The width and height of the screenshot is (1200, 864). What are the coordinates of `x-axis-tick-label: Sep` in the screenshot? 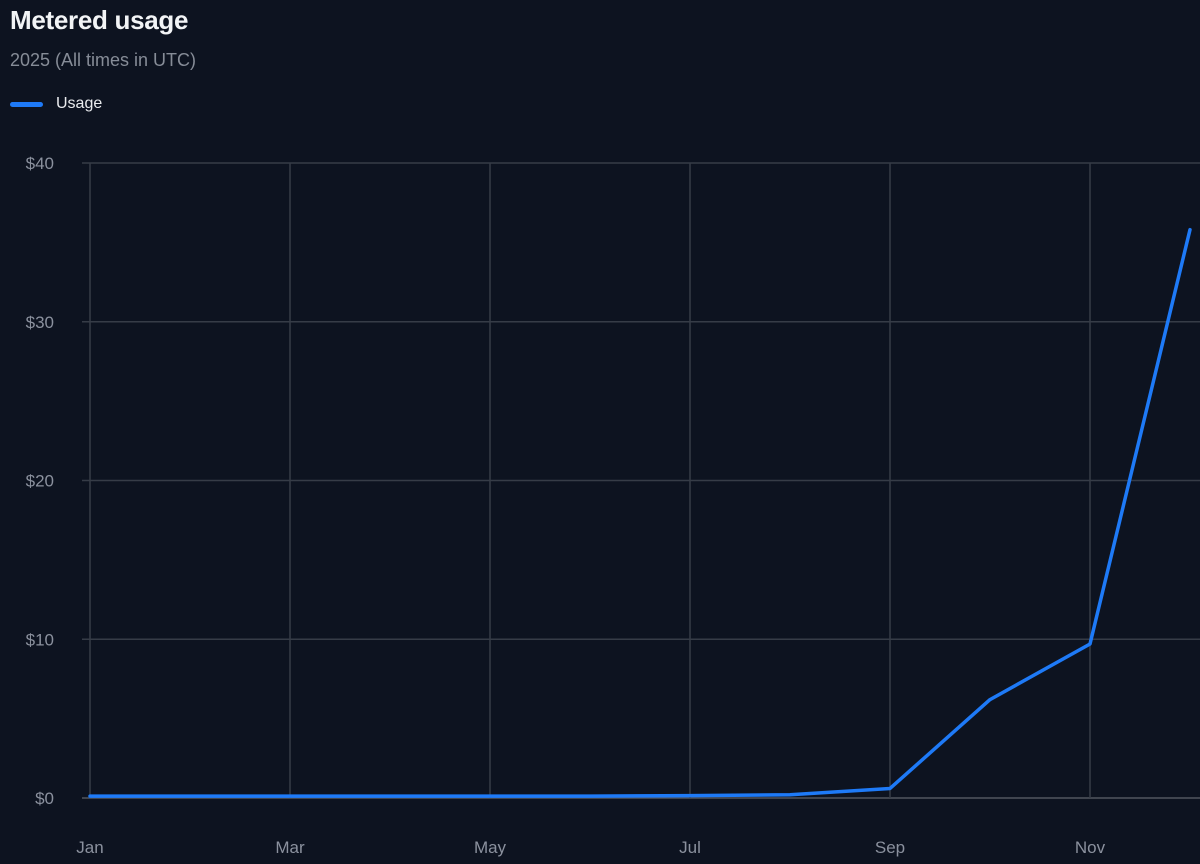 It's located at (890, 847).